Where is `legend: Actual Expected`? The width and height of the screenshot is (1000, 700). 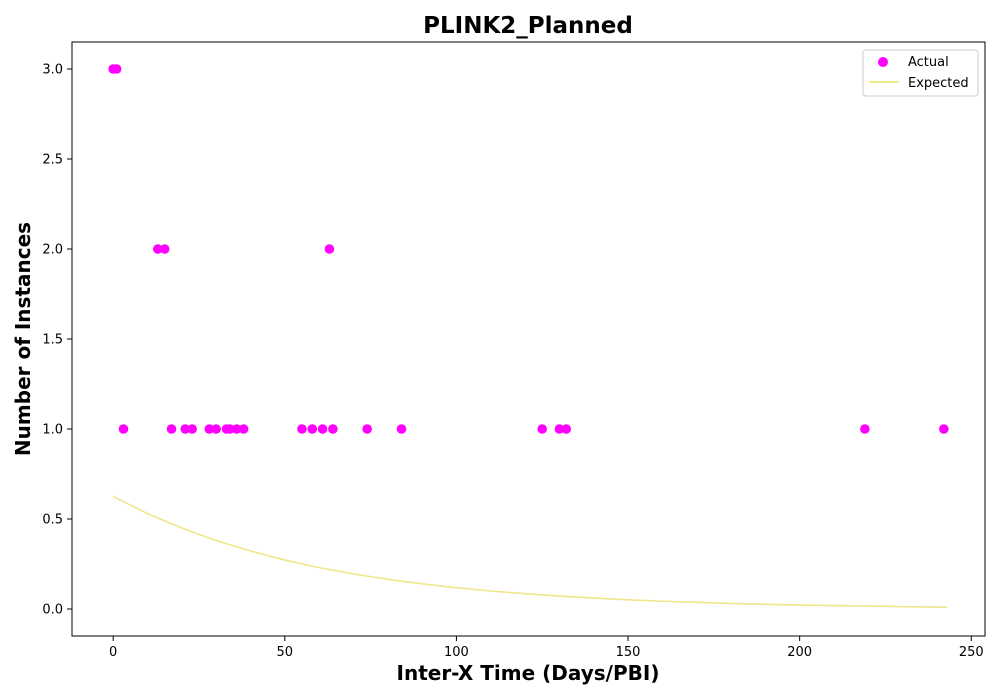
legend: Actual Expected is located at coordinates (920, 73).